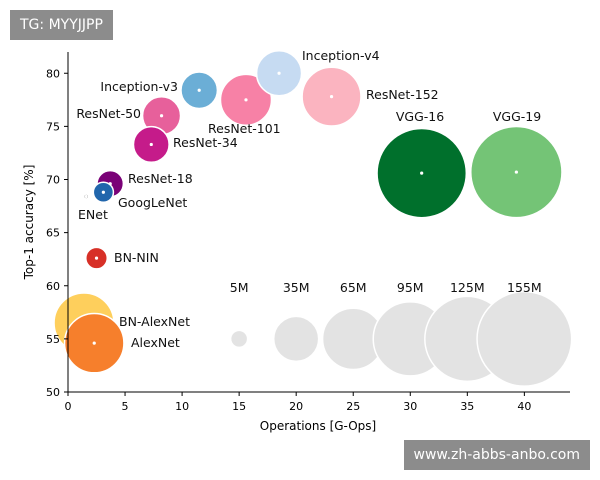  I want to click on bubble-center-bn-nin, so click(96, 258).